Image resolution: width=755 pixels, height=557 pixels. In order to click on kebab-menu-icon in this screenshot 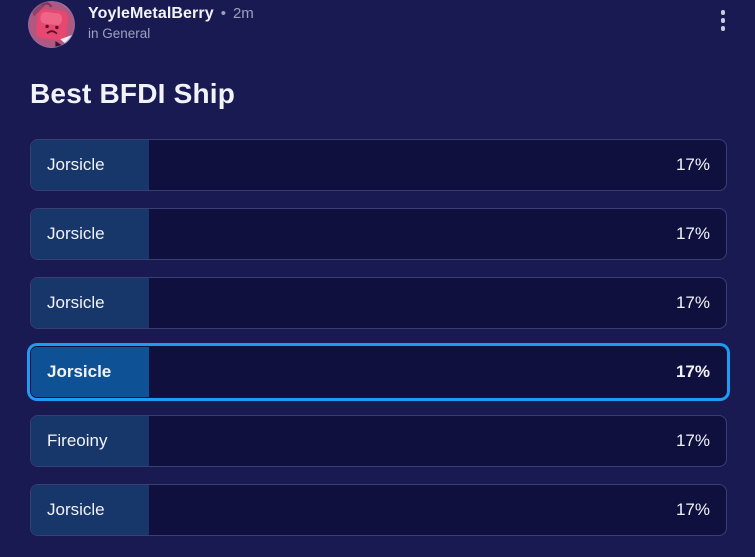, I will do `click(723, 19)`.